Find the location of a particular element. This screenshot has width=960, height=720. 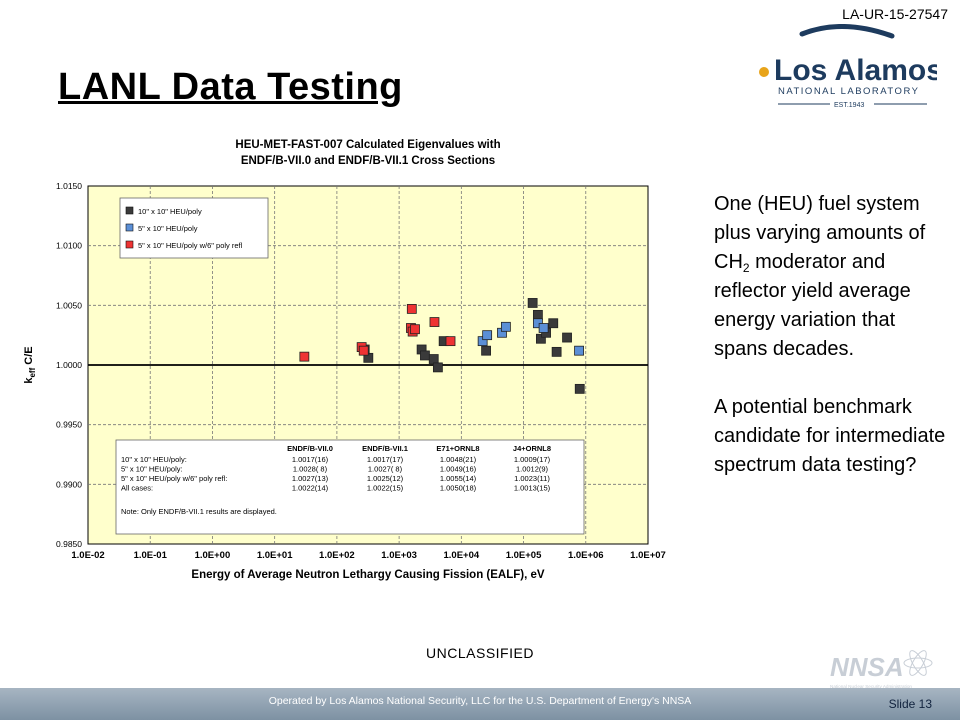

svg-text: NATIONAL LABORATORY is located at coordinates (848, 91).